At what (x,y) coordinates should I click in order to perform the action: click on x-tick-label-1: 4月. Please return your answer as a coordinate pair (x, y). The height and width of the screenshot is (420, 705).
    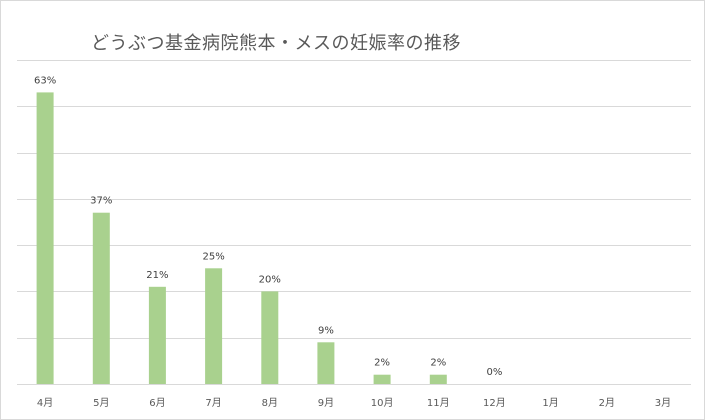
    Looking at the image, I should click on (45, 403).